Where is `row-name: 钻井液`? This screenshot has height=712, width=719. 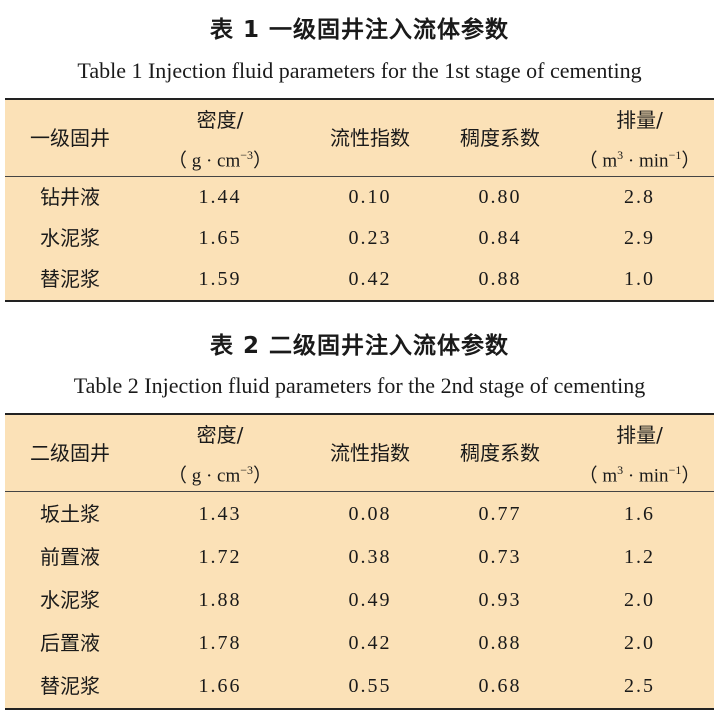
row-name: 钻井液 is located at coordinates (70, 197).